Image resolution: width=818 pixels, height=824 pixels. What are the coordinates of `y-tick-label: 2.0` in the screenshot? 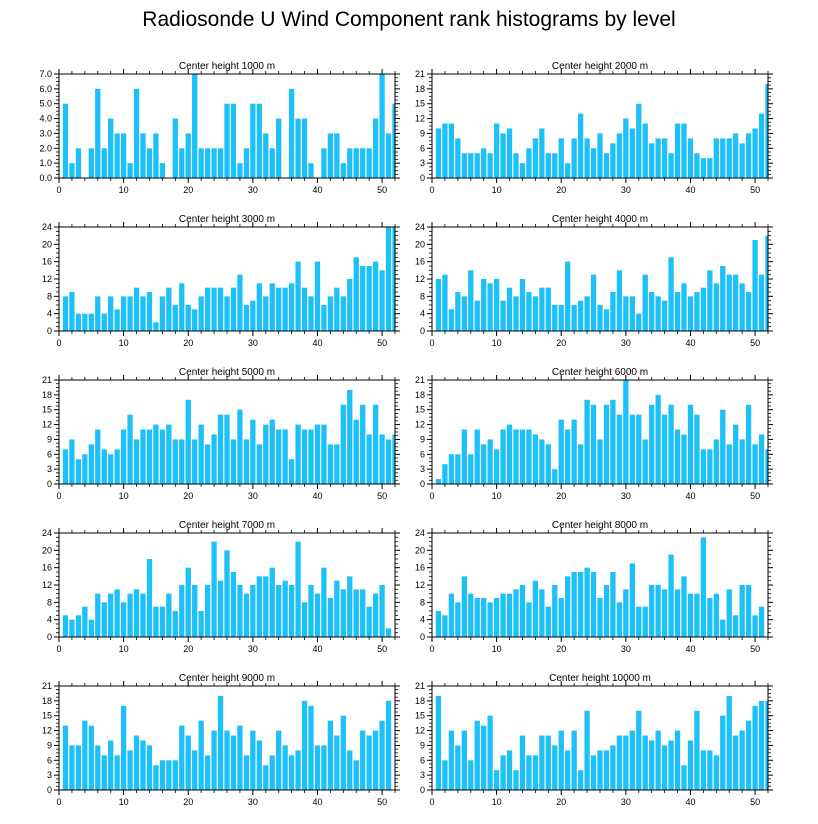 It's located at (45, 148).